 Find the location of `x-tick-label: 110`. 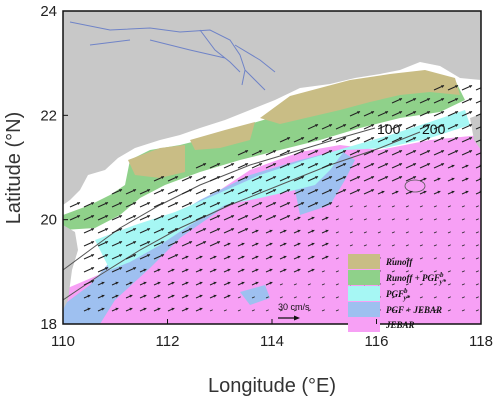

x-tick-label: 110 is located at coordinates (63, 341).